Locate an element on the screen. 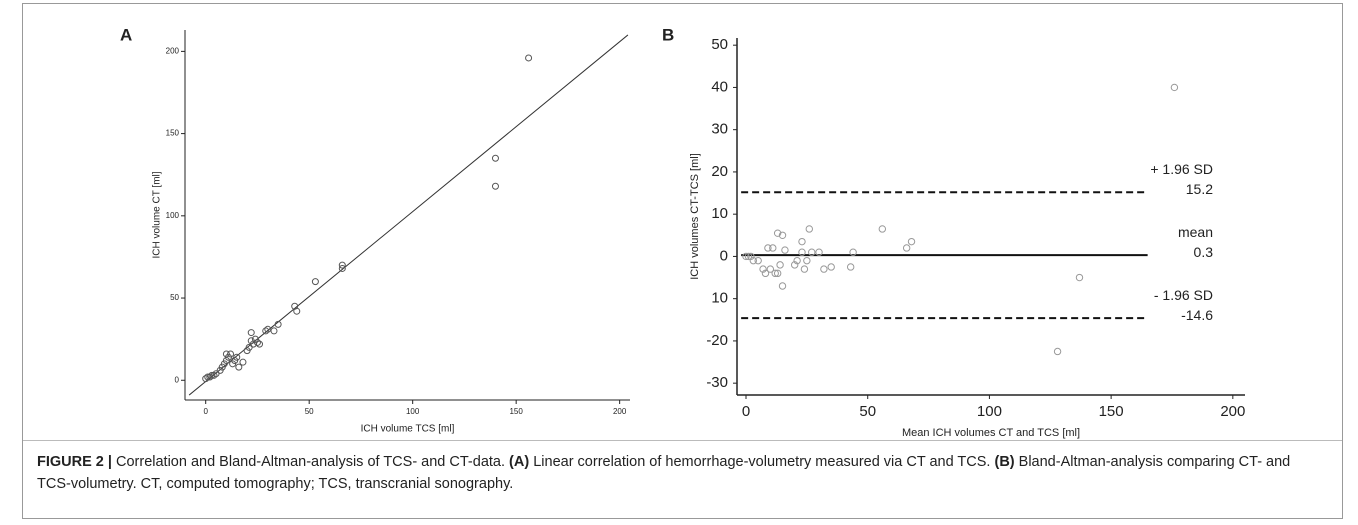 Image resolution: width=1358 pixels, height=525 pixels. x-axis-label: ICH volume TCS [ml] is located at coordinates (408, 429).